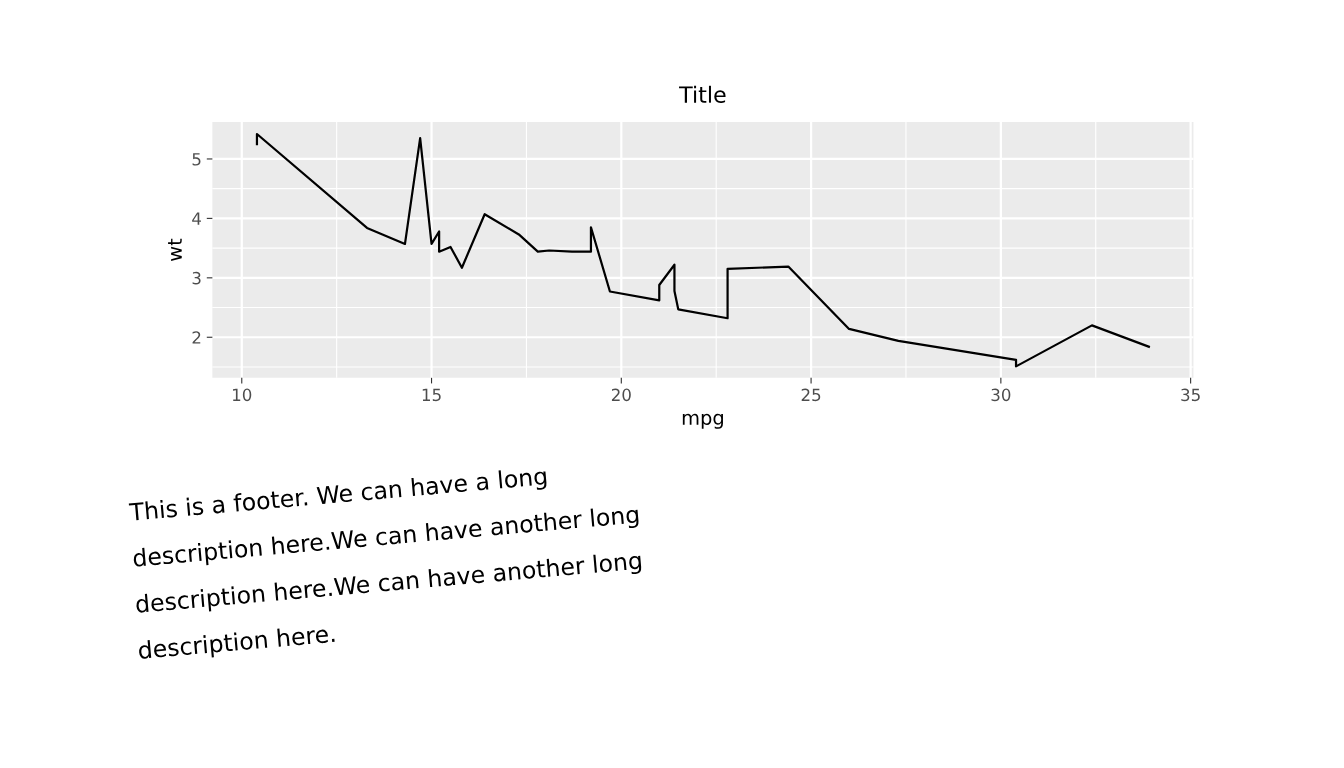  I want to click on y-axis-title: wt, so click(175, 249).